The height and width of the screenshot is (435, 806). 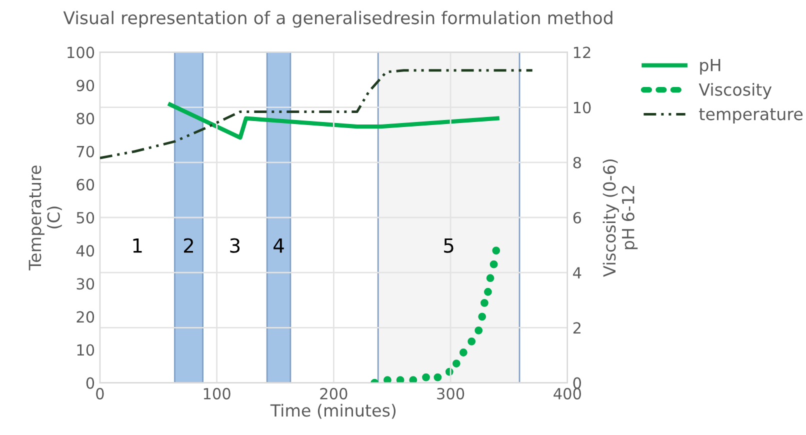 What do you see at coordinates (337, 19) in the screenshot?
I see `chart-title: Visual representation of a generalisedresin formulation method` at bounding box center [337, 19].